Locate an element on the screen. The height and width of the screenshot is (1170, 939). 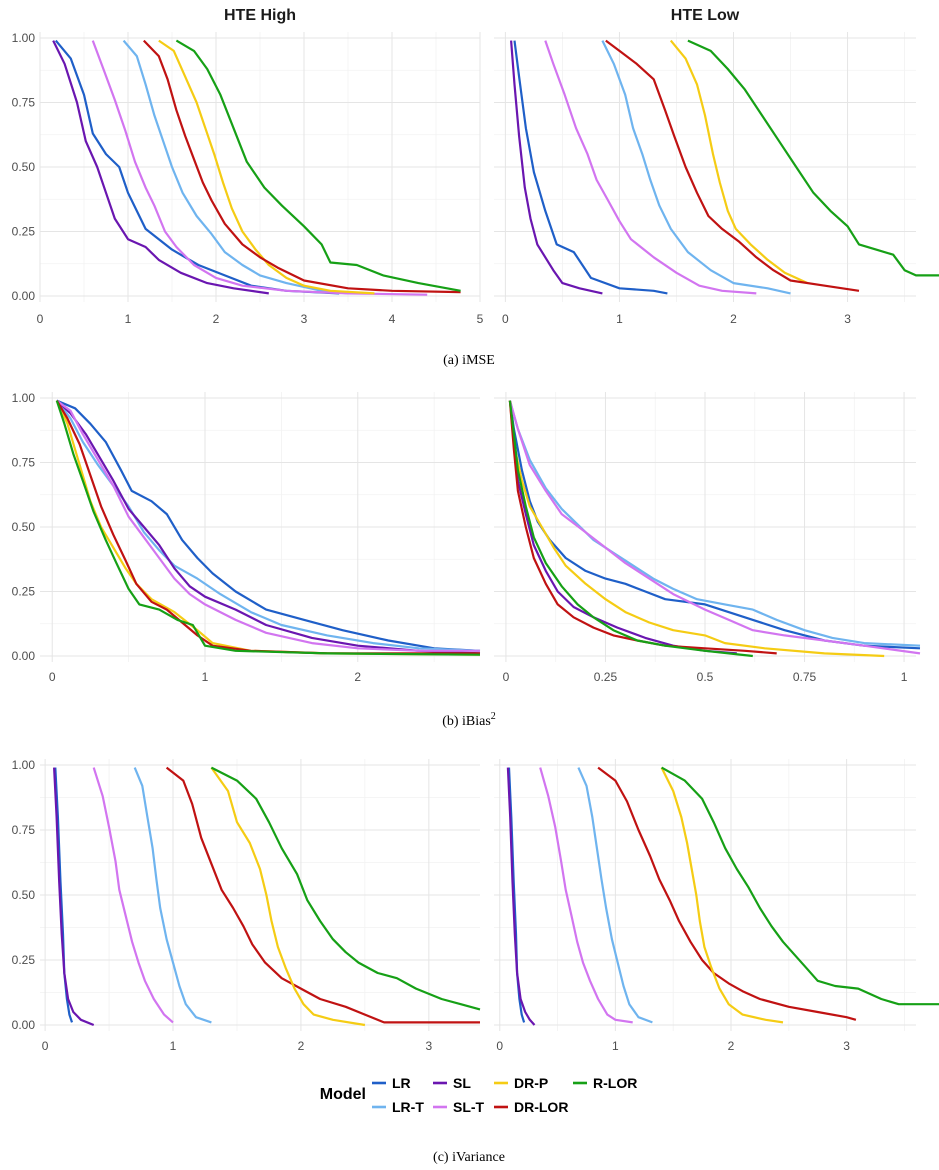
legend-item-dr-p: DR-P is located at coordinates (521, 1083).